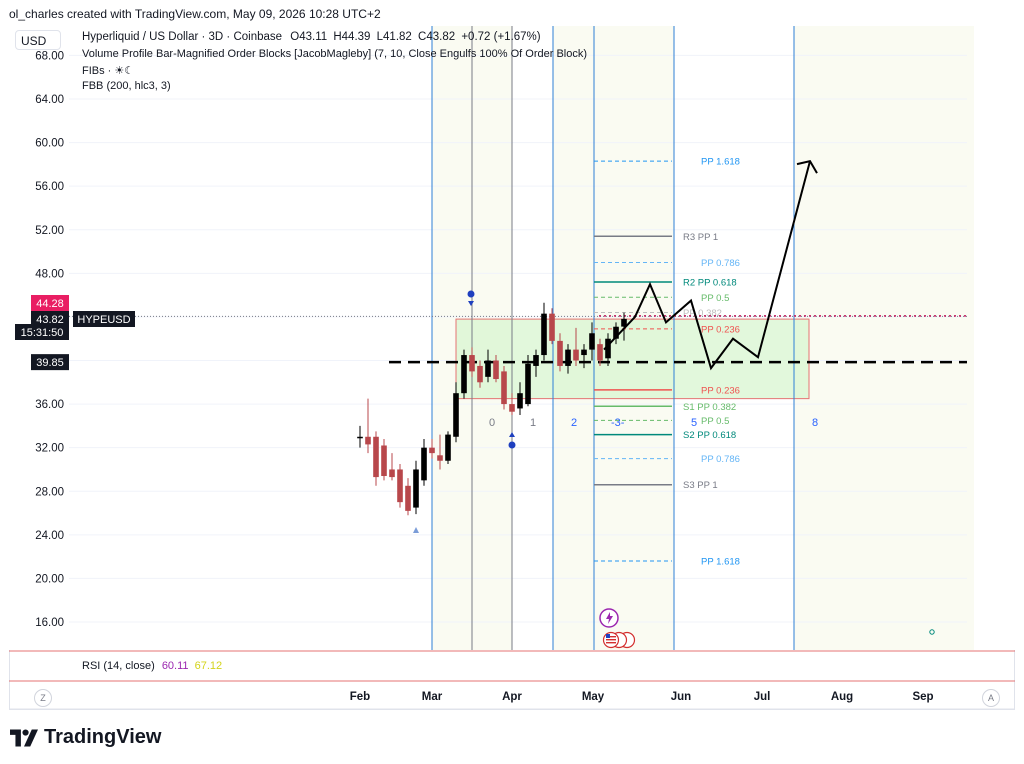 Image resolution: width=1024 pixels, height=764 pixels. Describe the element at coordinates (471, 294) in the screenshot. I see `signal-dot-top` at that location.